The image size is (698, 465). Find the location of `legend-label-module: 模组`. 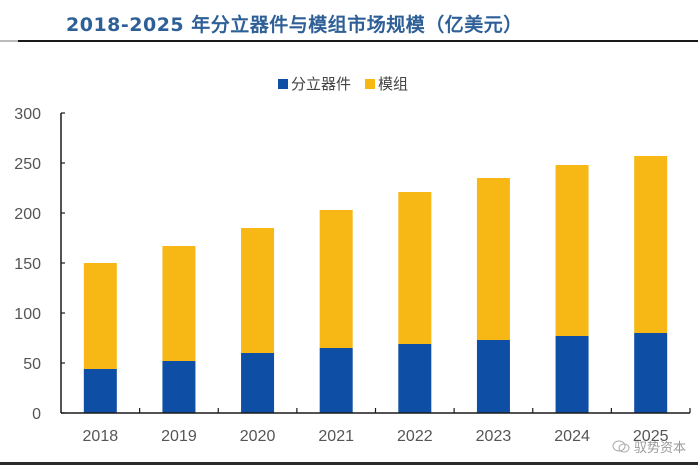

legend-label-module: 模组 is located at coordinates (393, 84).